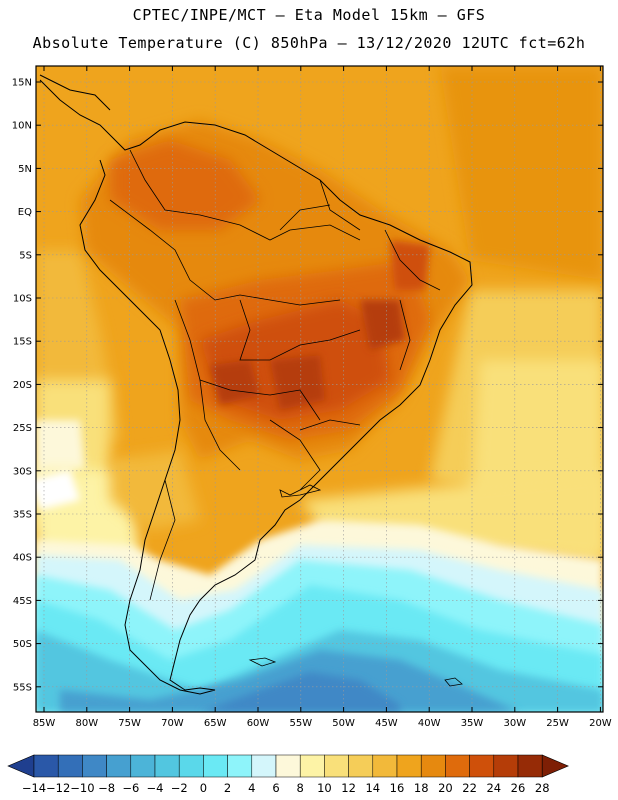 The image size is (618, 800). What do you see at coordinates (300, 788) in the screenshot?
I see `colorbar-label: 8` at bounding box center [300, 788].